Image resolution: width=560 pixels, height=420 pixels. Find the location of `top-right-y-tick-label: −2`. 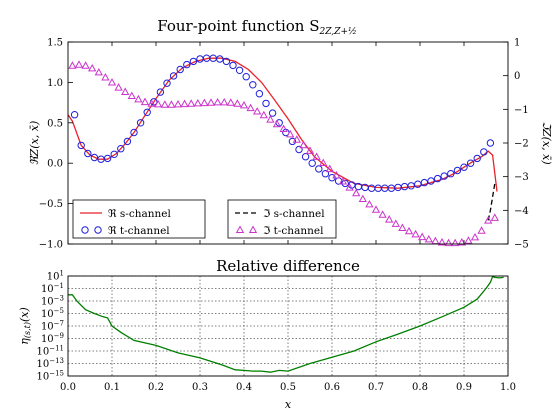

top-right-y-tick-label: −2 is located at coordinates (521, 144).